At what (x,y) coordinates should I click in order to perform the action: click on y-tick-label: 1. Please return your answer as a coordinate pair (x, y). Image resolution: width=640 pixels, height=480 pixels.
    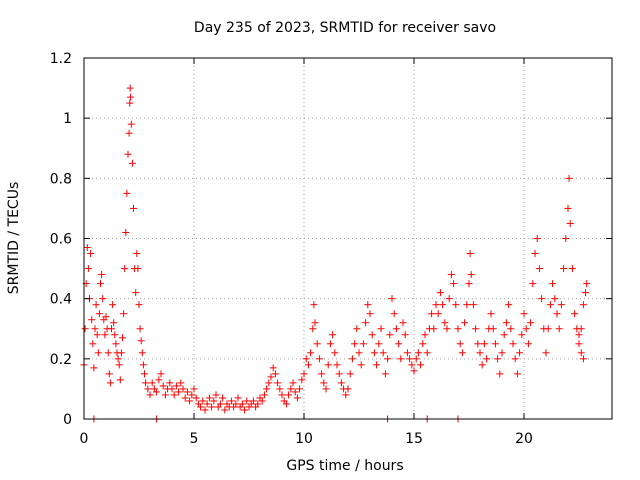
    Looking at the image, I should click on (67, 119).